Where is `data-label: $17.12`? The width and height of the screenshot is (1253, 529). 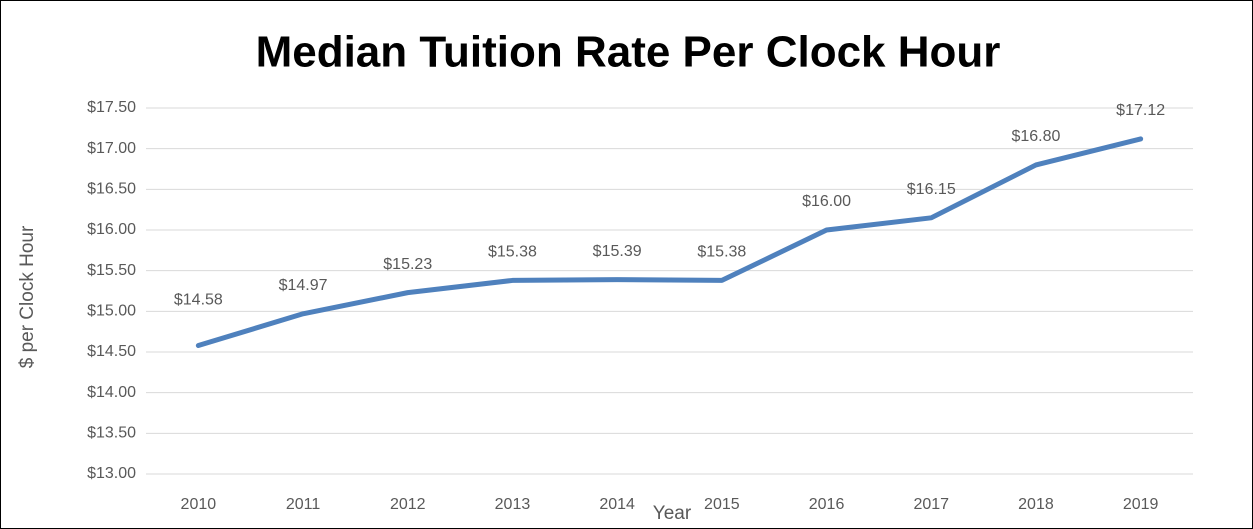 data-label: $17.12 is located at coordinates (1140, 110).